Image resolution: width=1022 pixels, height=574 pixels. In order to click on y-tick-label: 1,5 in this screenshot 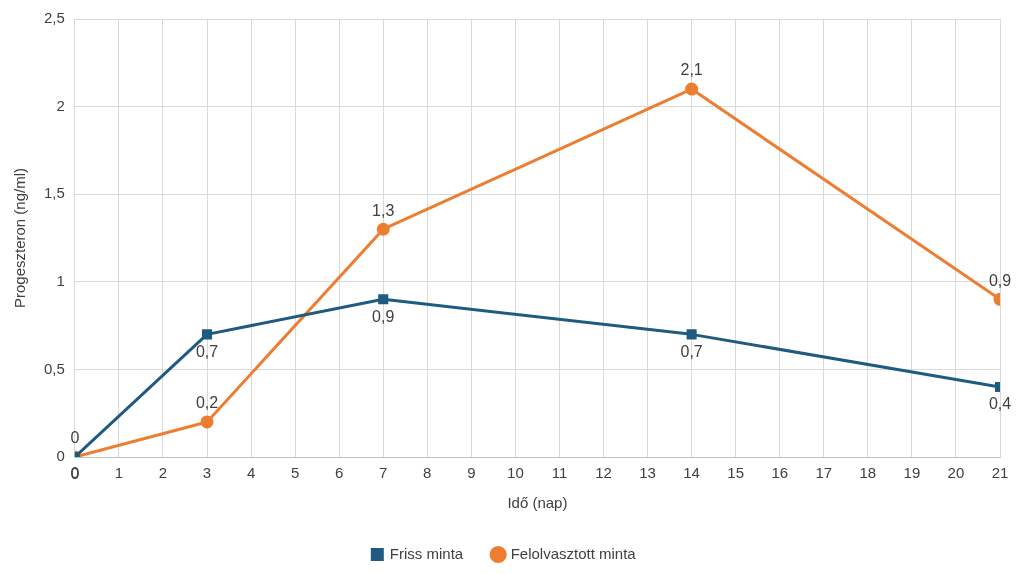, I will do `click(54, 193)`.